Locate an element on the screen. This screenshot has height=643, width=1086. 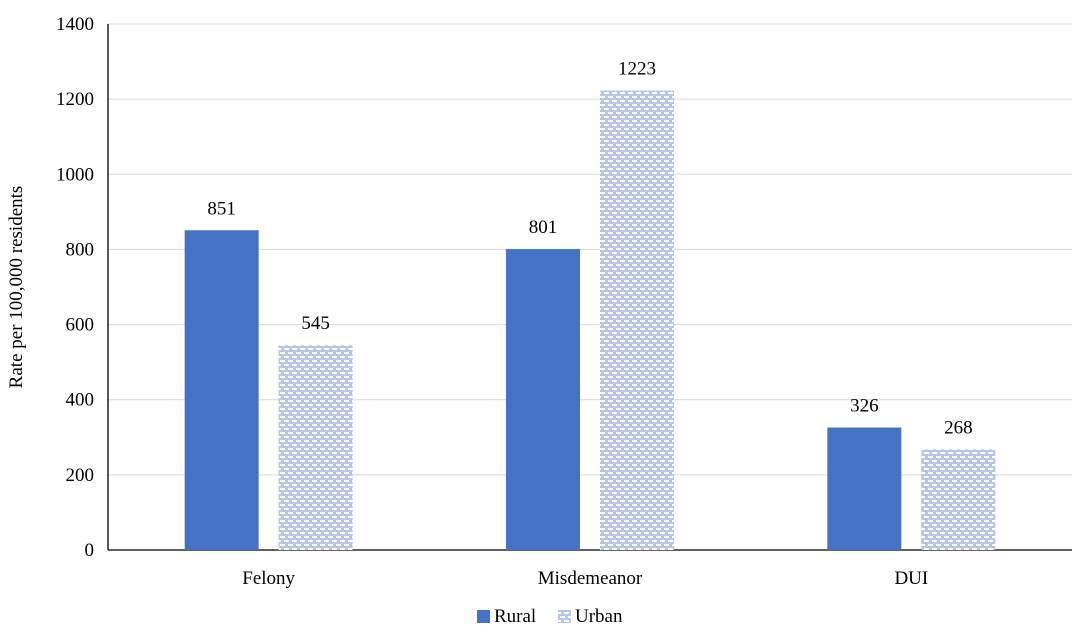
bar-urban-felony is located at coordinates (315, 447).